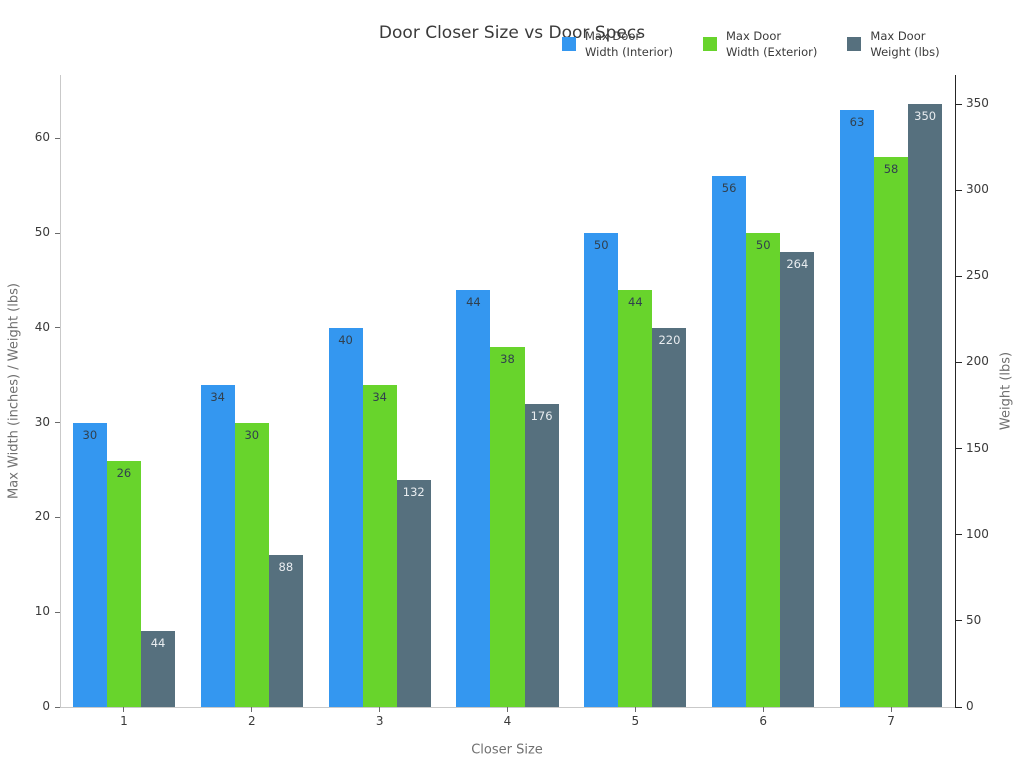 The width and height of the screenshot is (1024, 768). What do you see at coordinates (473, 302) in the screenshot?
I see `bar-value-label-interior-size-4: 44` at bounding box center [473, 302].